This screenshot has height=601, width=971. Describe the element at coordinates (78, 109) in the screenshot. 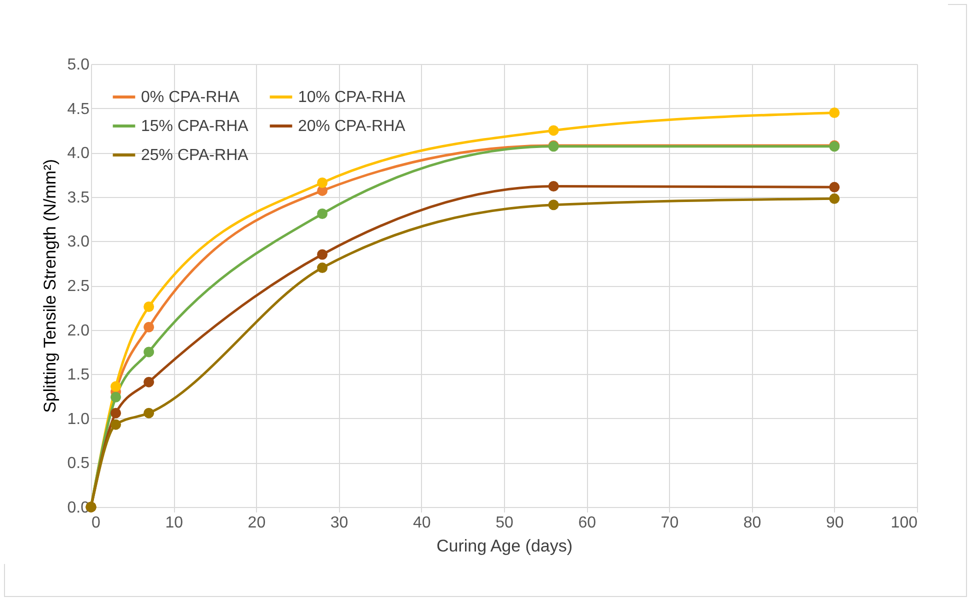

I see `y-tick-label: 4.5` at that location.